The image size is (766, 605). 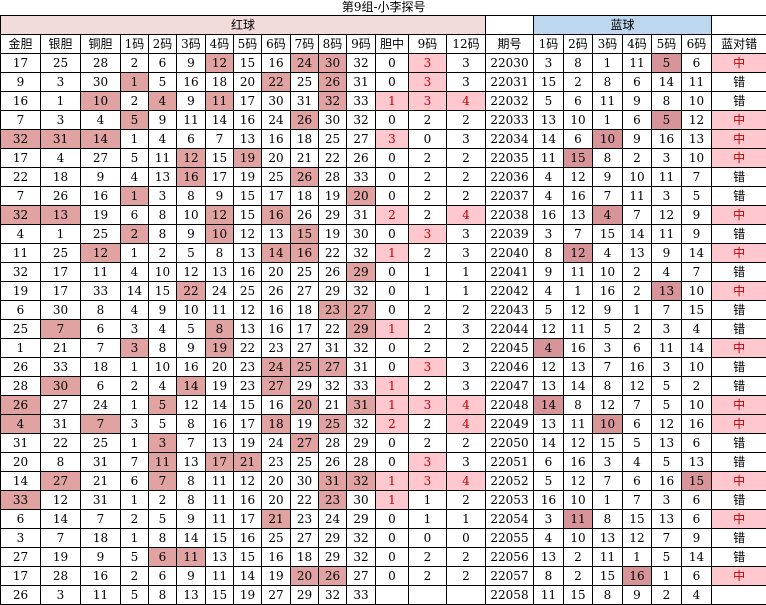 I want to click on blue-ball-cell: 13, so click(x=667, y=291).